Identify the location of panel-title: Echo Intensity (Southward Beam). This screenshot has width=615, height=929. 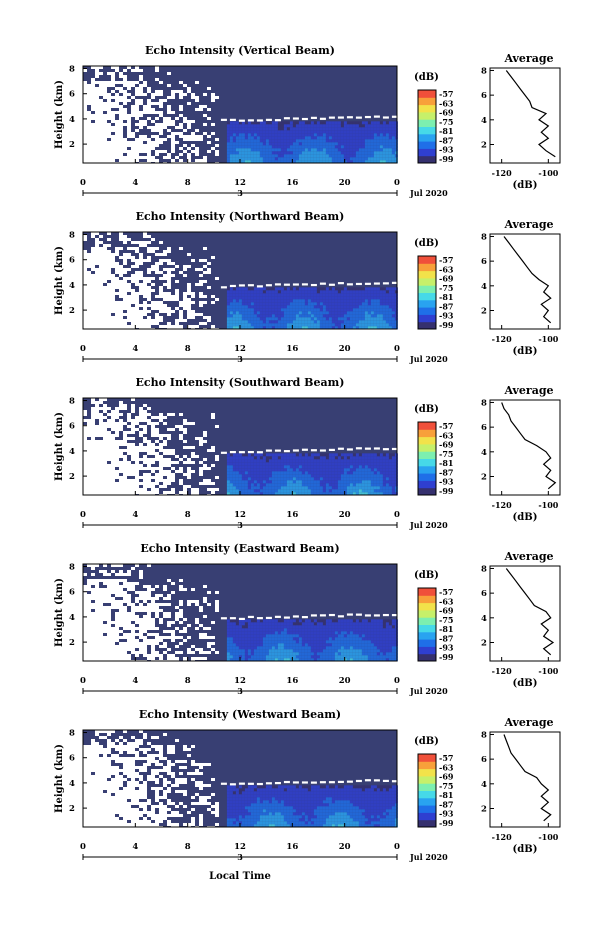
(240, 382).